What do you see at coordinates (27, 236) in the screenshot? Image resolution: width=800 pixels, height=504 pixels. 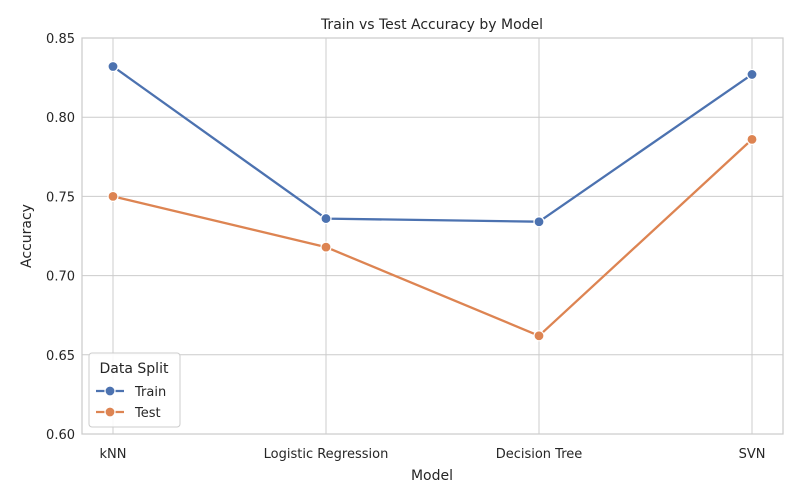 I see `y-axis-label: Accuracy` at bounding box center [27, 236].